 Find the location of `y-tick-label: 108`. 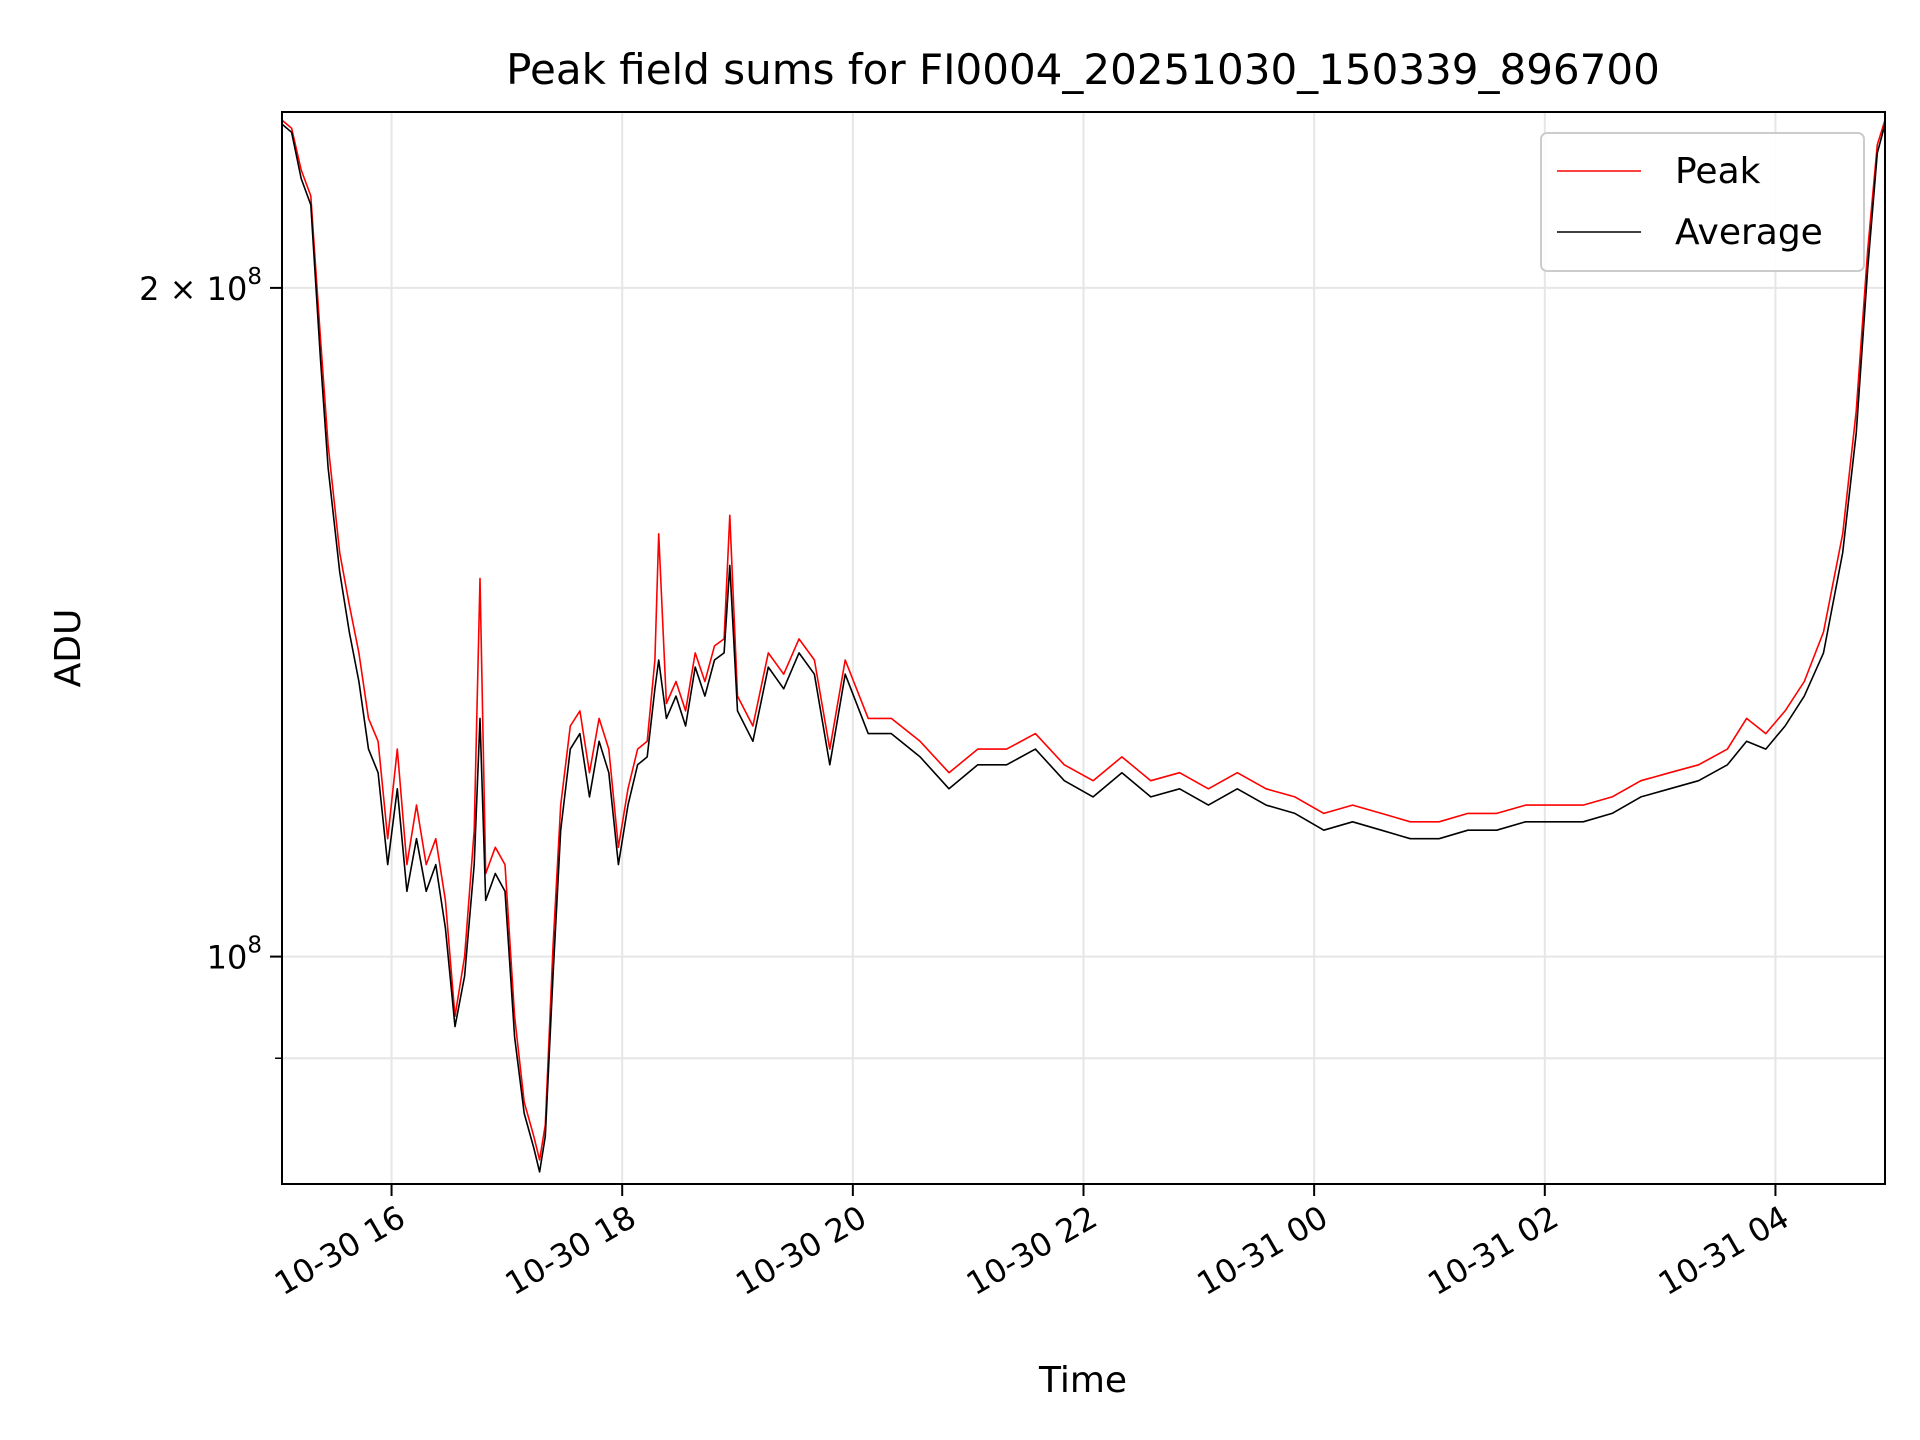

y-tick-label: 108 is located at coordinates (234, 955).